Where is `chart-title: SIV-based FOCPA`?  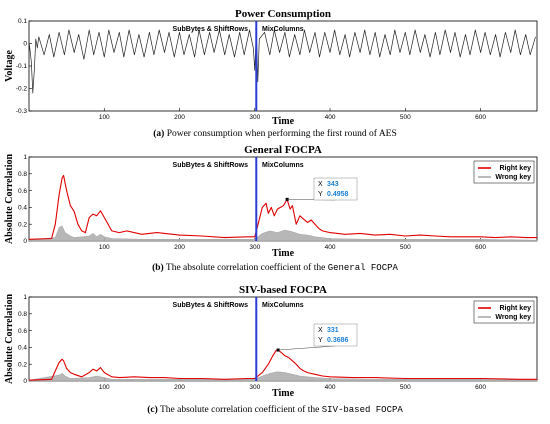
chart-title: SIV-based FOCPA is located at coordinates (283, 290).